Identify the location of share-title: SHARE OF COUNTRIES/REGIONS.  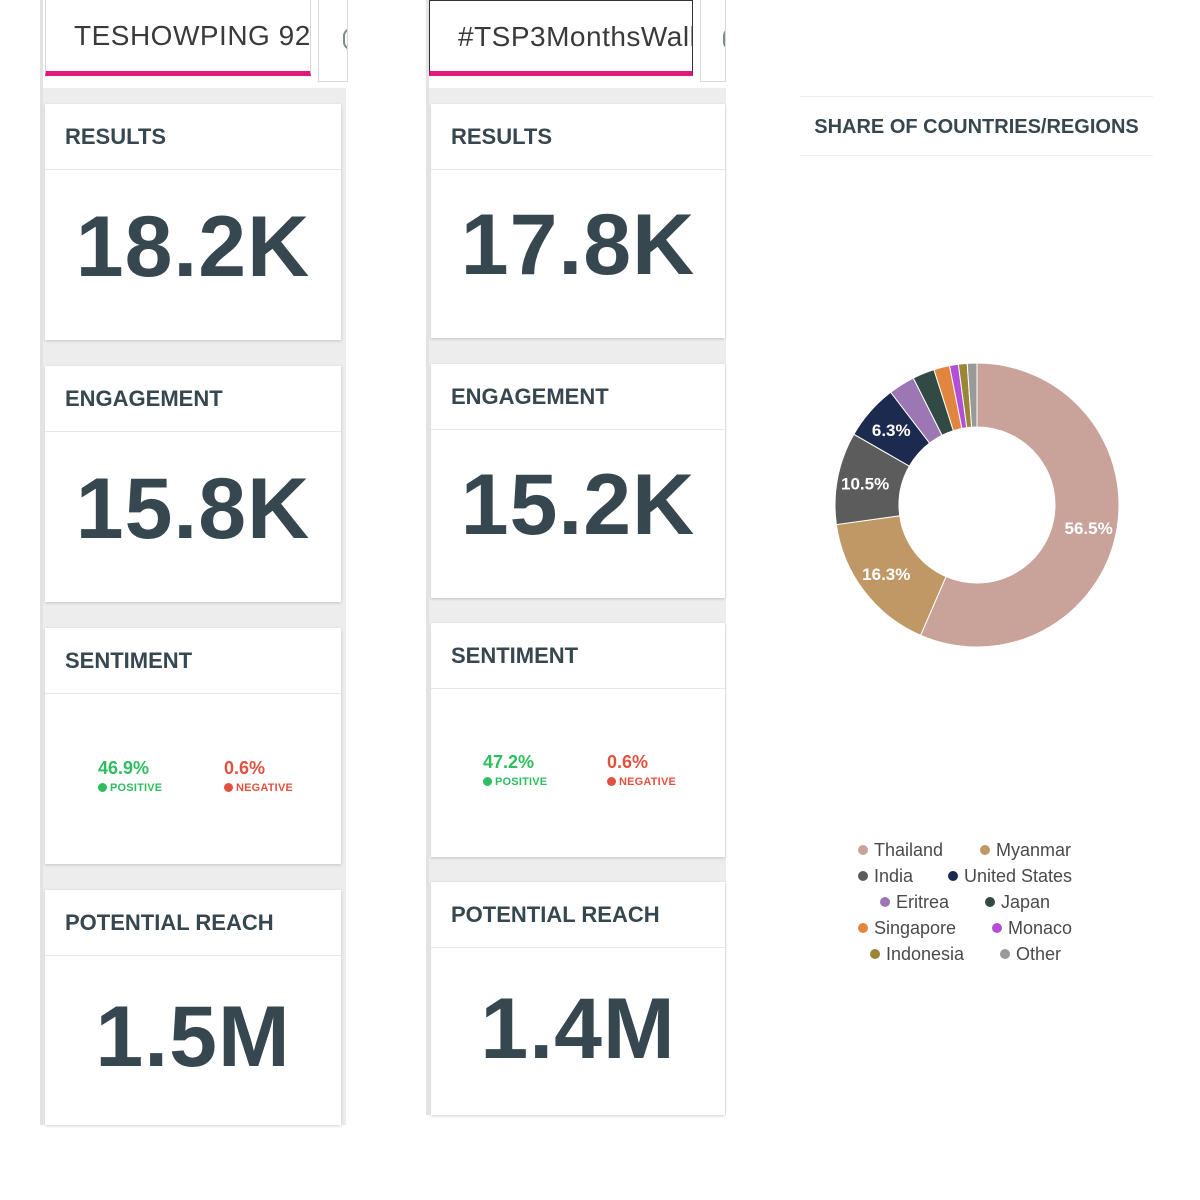
(976, 126).